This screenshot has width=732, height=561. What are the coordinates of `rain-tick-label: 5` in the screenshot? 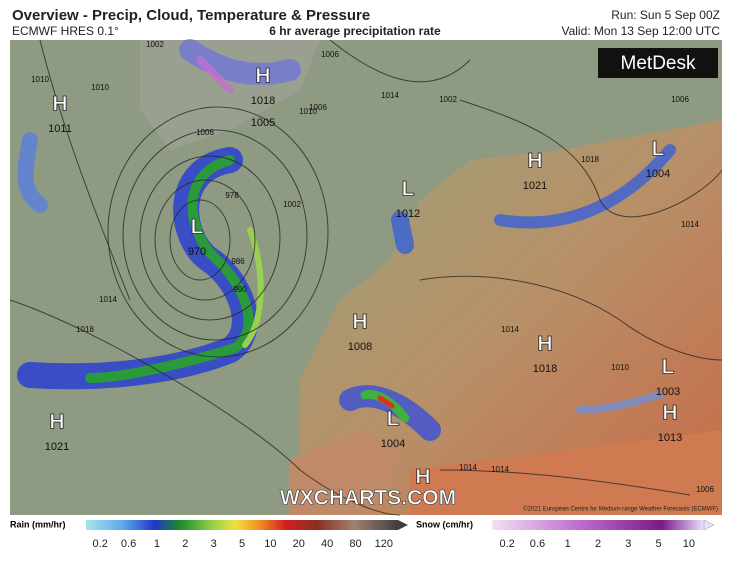 It's located at (242, 544).